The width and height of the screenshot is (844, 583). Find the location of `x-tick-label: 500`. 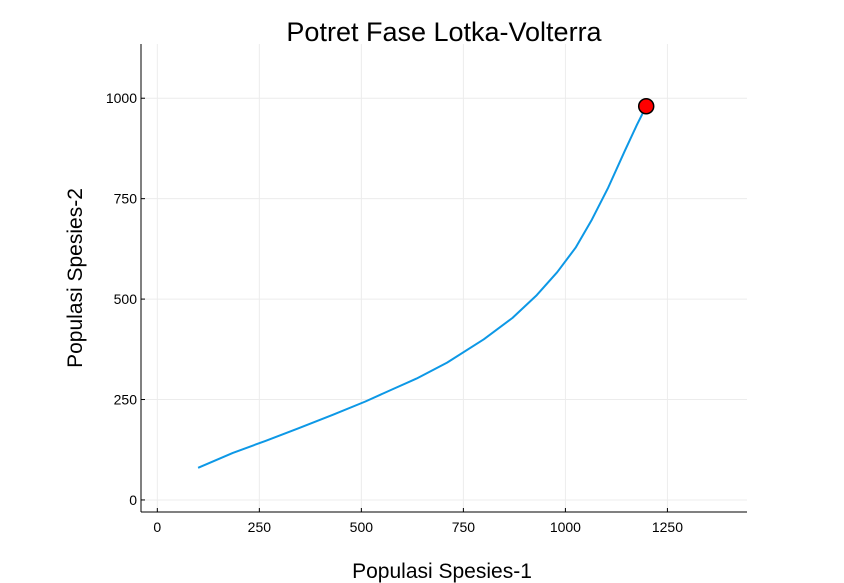

x-tick-label: 500 is located at coordinates (362, 527).